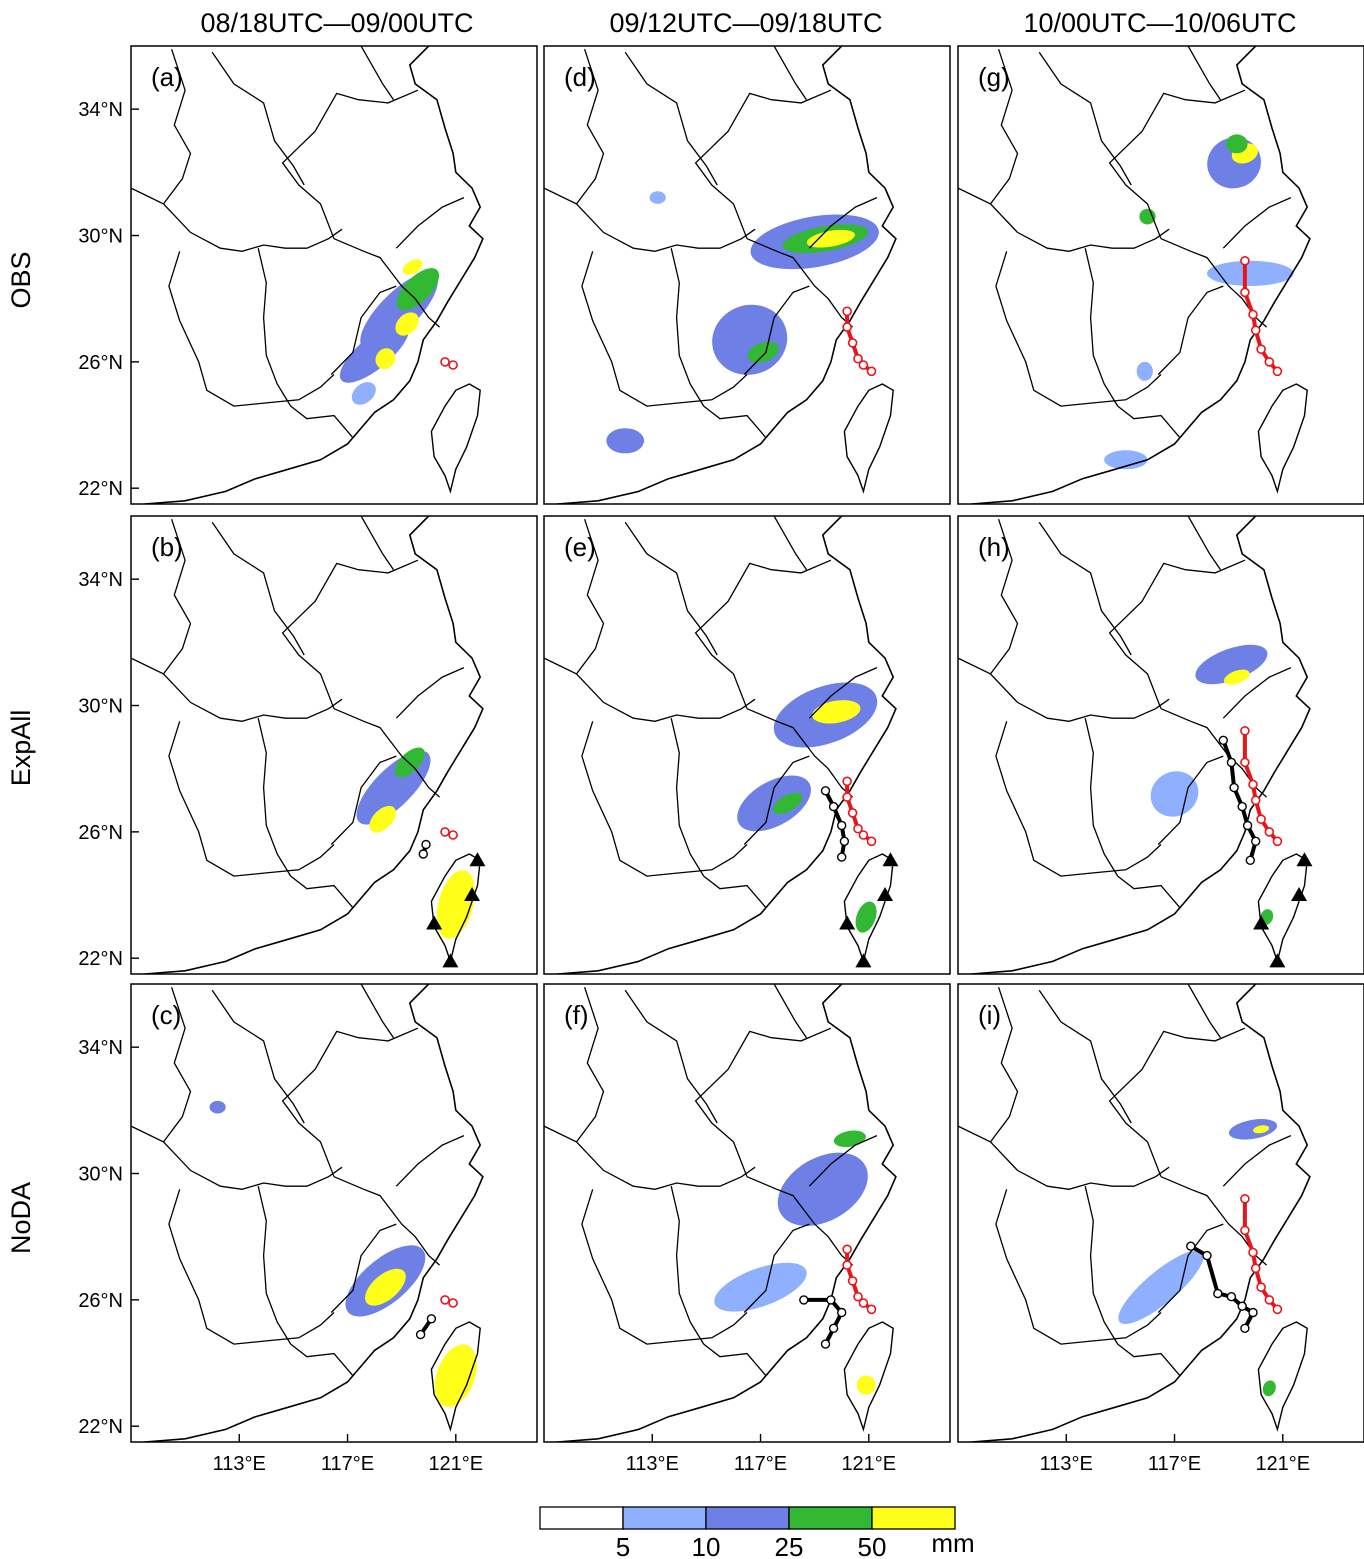  I want to click on lon-tick-label: 113°E, so click(652, 1464).